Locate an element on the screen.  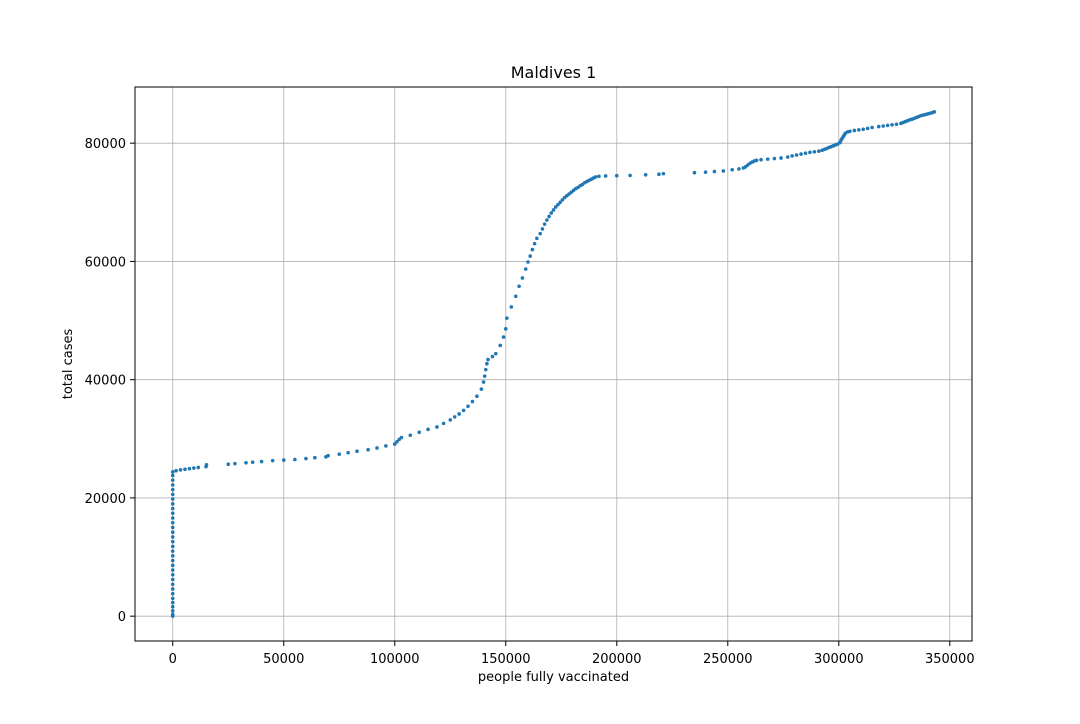
y-axis-label: total cases is located at coordinates (68, 364).